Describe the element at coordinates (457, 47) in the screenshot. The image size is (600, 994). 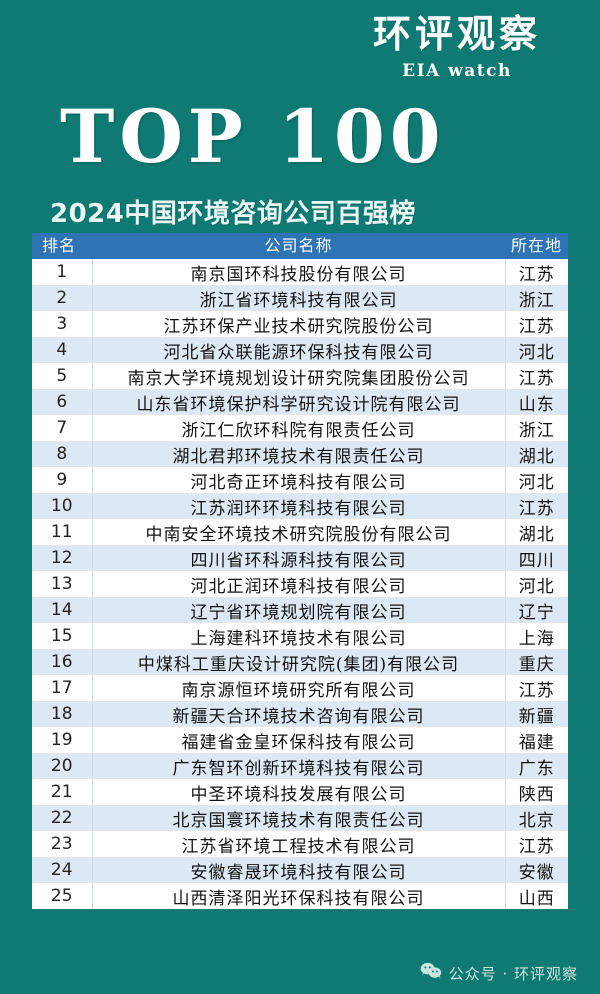
I see `brand-block: 环评观察 EIA watch` at that location.